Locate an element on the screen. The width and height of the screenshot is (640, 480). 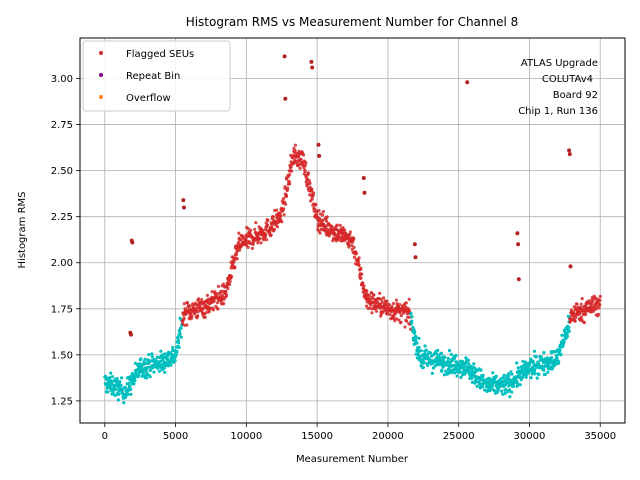
x-tick-label: 30000 is located at coordinates (530, 436).